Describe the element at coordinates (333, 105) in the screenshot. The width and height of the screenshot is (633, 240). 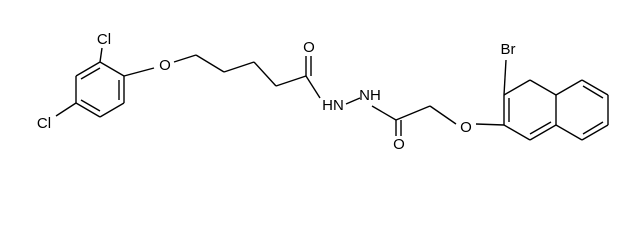
I see `atom-label: HN` at that location.